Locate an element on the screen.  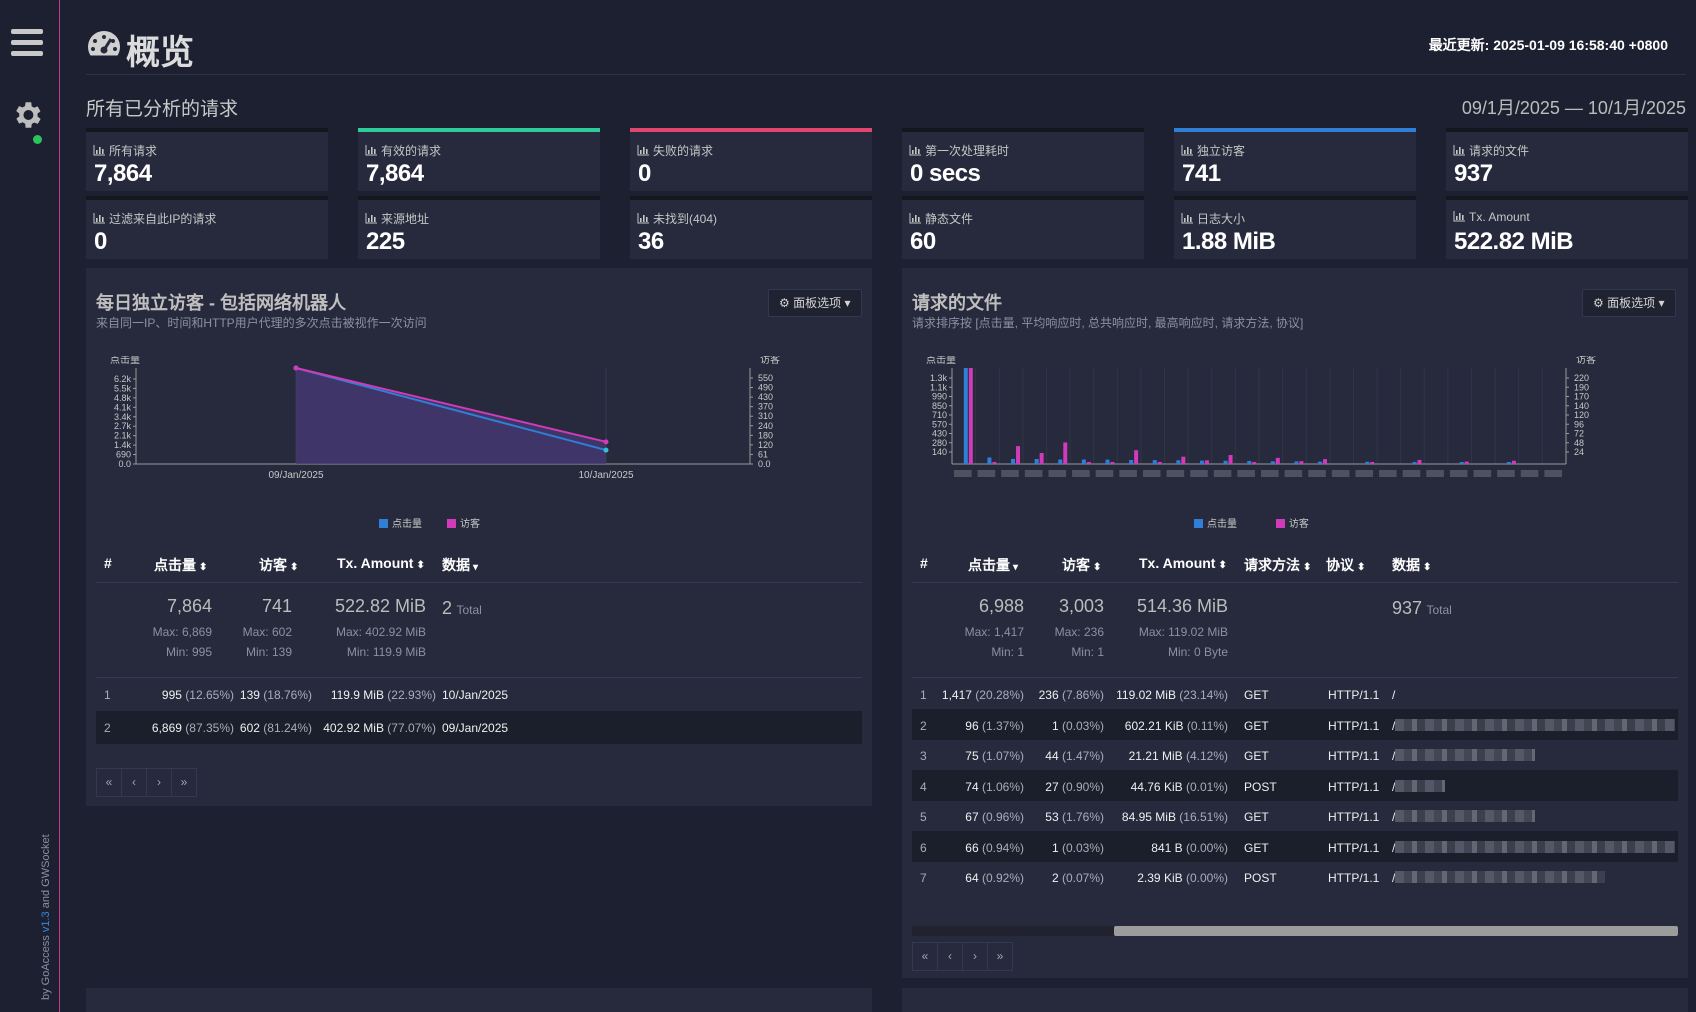
cell-hits: 995 (12.65%) is located at coordinates (175, 695).